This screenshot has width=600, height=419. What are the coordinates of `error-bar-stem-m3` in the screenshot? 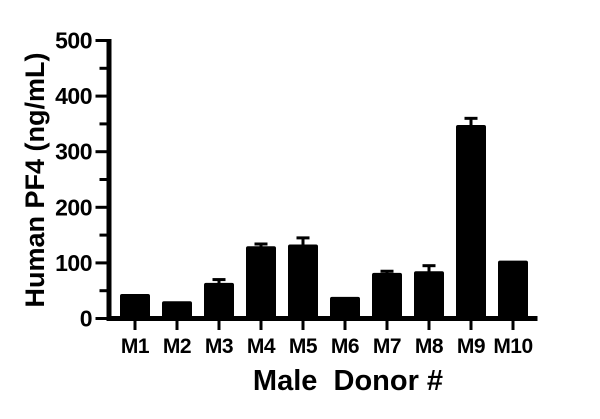 It's located at (219, 282).